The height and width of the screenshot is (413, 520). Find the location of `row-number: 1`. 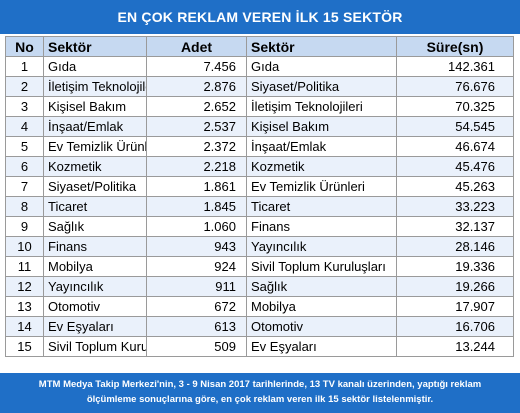

row-number: 1 is located at coordinates (24, 66).